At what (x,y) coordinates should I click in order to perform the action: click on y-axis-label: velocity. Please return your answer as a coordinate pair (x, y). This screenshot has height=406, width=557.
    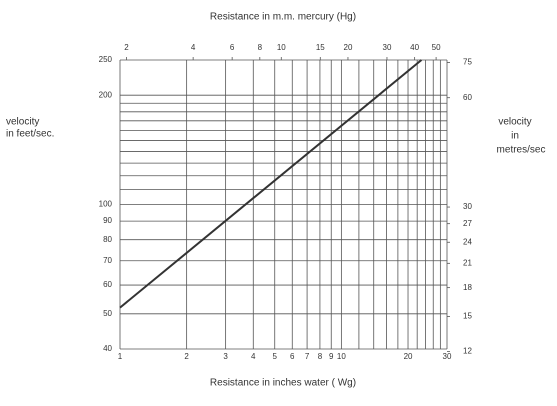
    Looking at the image, I should click on (22, 122).